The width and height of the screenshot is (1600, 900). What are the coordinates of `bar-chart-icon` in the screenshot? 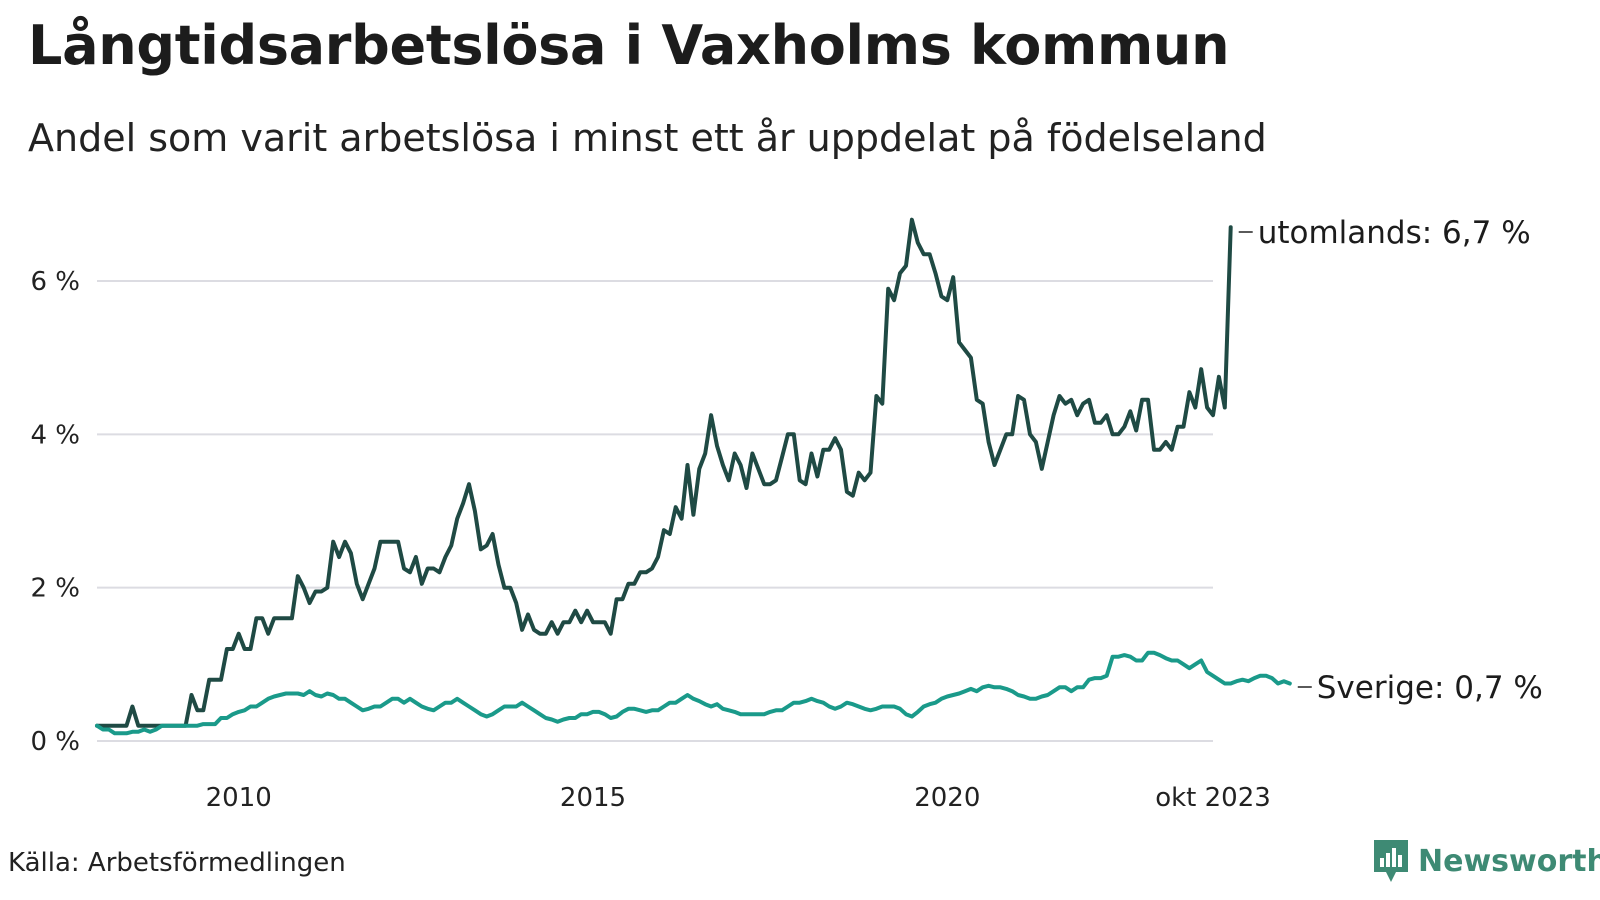 It's located at (1391, 861).